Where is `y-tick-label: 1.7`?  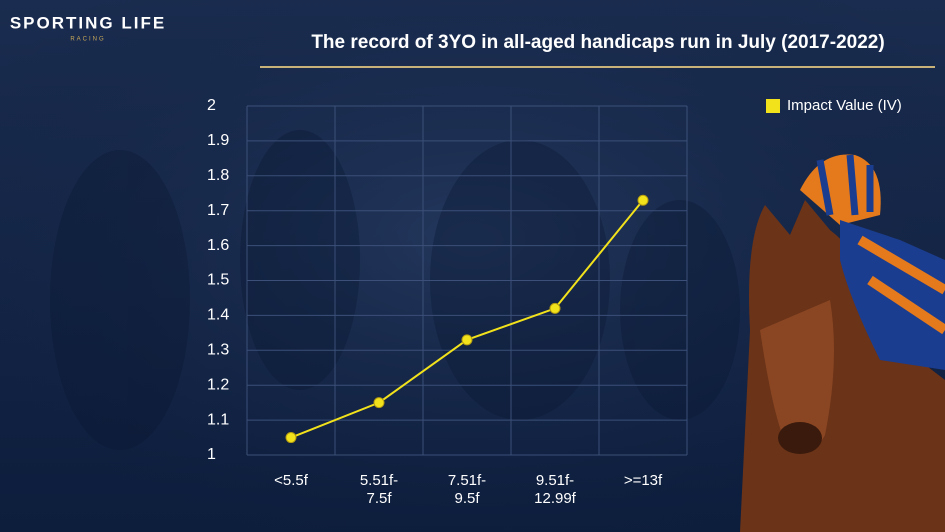
y-tick-label: 1.7 is located at coordinates (218, 210).